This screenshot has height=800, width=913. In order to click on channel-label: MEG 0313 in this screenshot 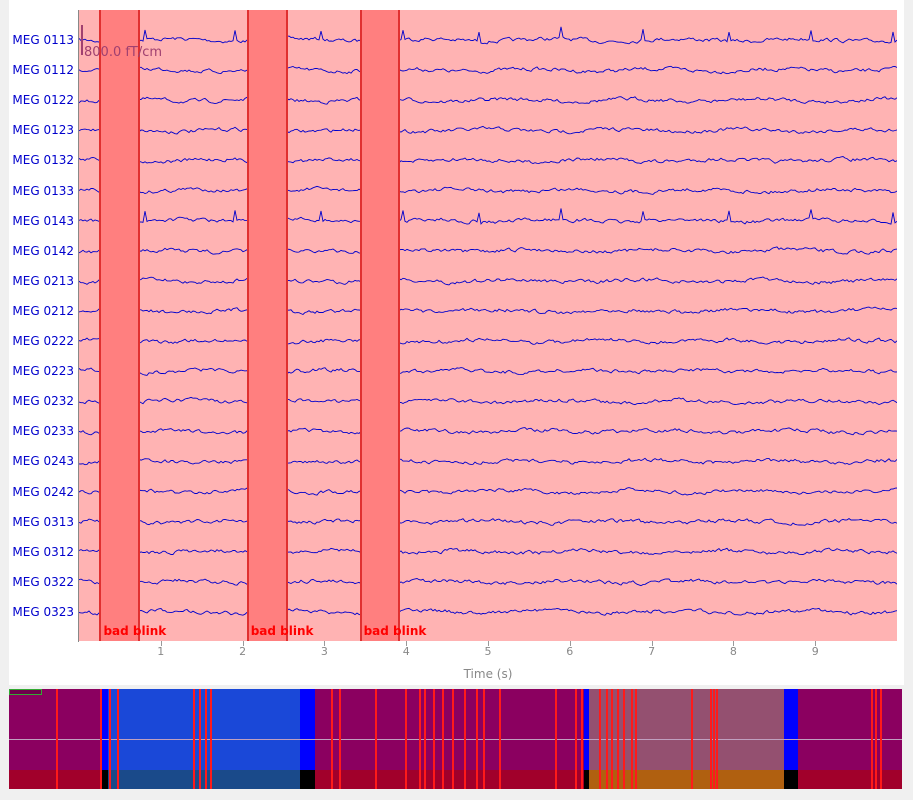, I will do `click(43, 521)`.